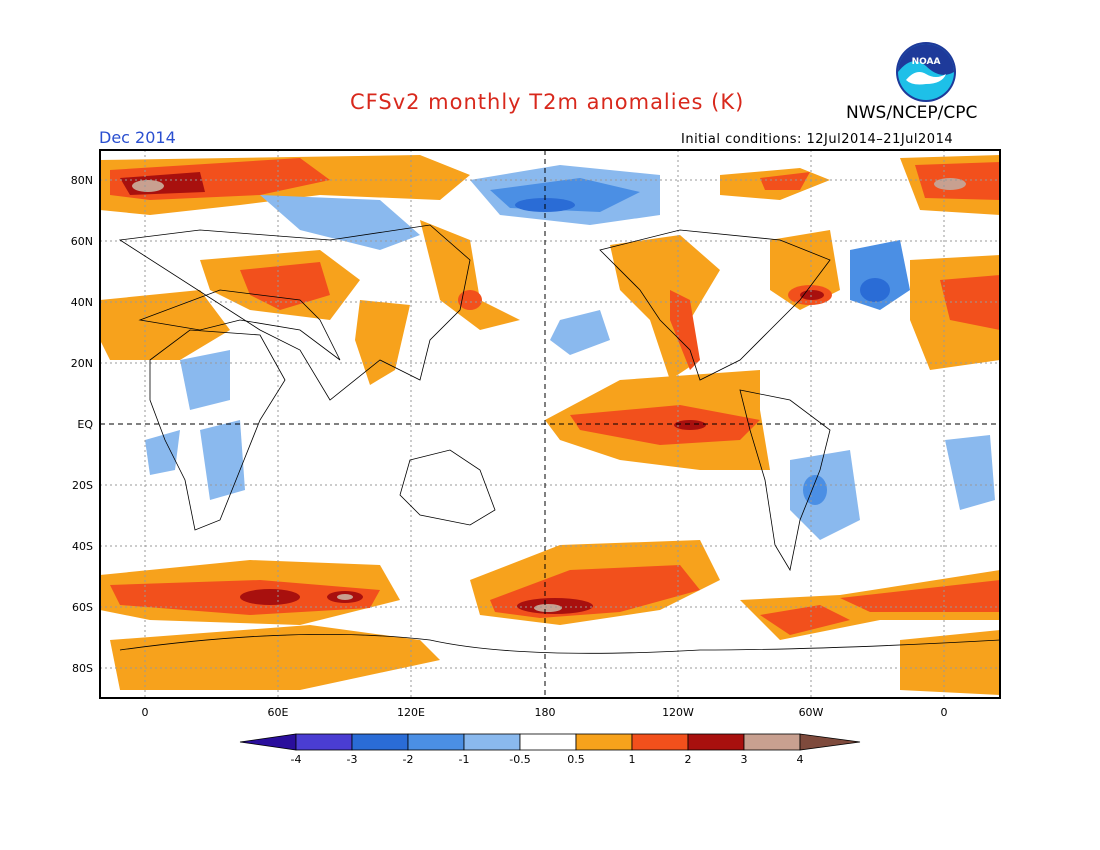  I want to click on logo-text: NOAA, so click(926, 62).